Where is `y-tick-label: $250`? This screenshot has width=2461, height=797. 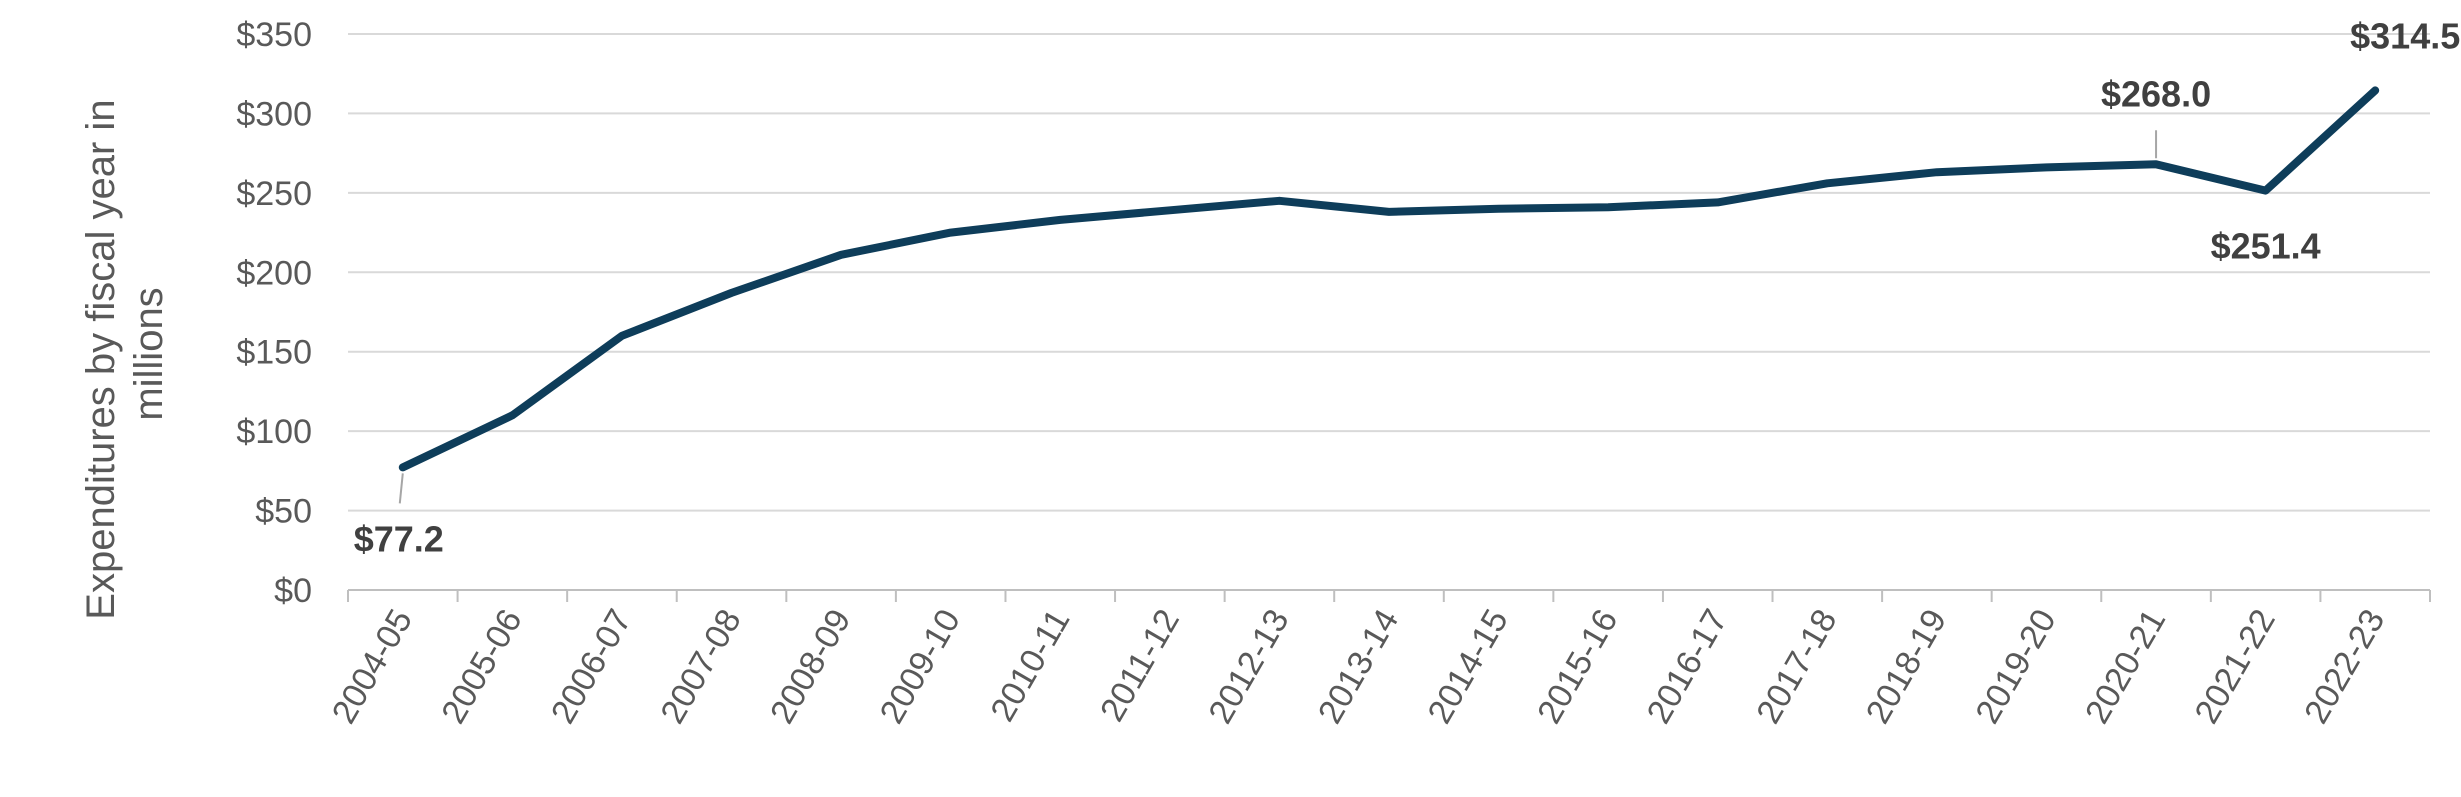 y-tick-label: $250 is located at coordinates (274, 194).